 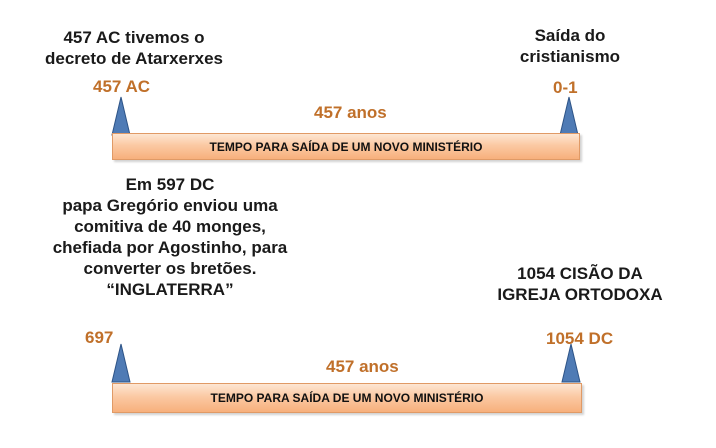 What do you see at coordinates (134, 48) in the screenshot?
I see `timeline-1-start-note: 457 AC tivemos o decreto de Atarxerxes` at bounding box center [134, 48].